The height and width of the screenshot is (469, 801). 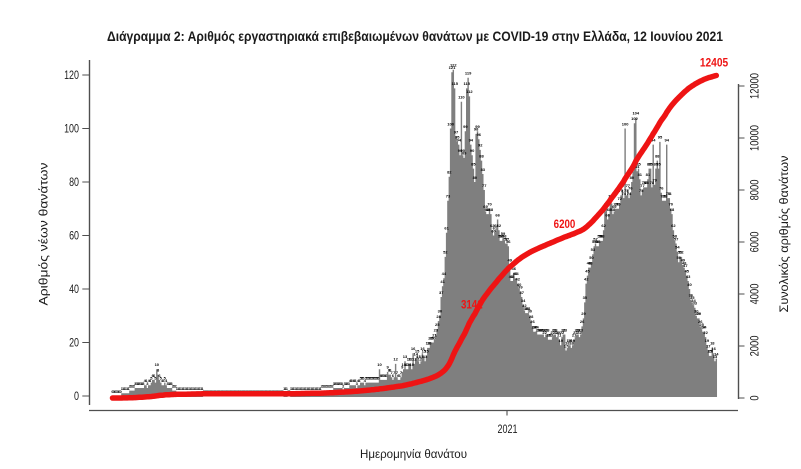 I want to click on svg-text: 24, so click(x=703, y=327).